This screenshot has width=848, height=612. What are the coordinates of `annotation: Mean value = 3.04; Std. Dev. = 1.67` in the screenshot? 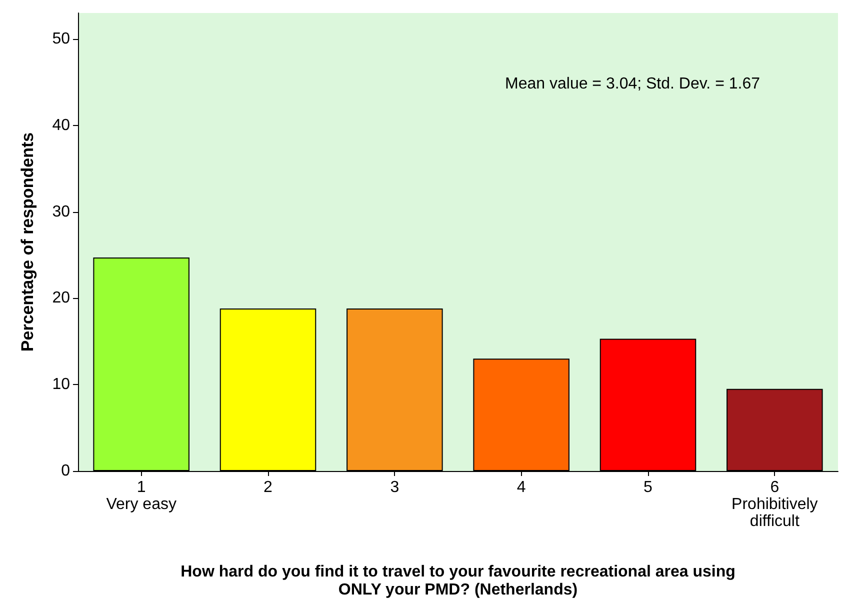 It's located at (632, 84).